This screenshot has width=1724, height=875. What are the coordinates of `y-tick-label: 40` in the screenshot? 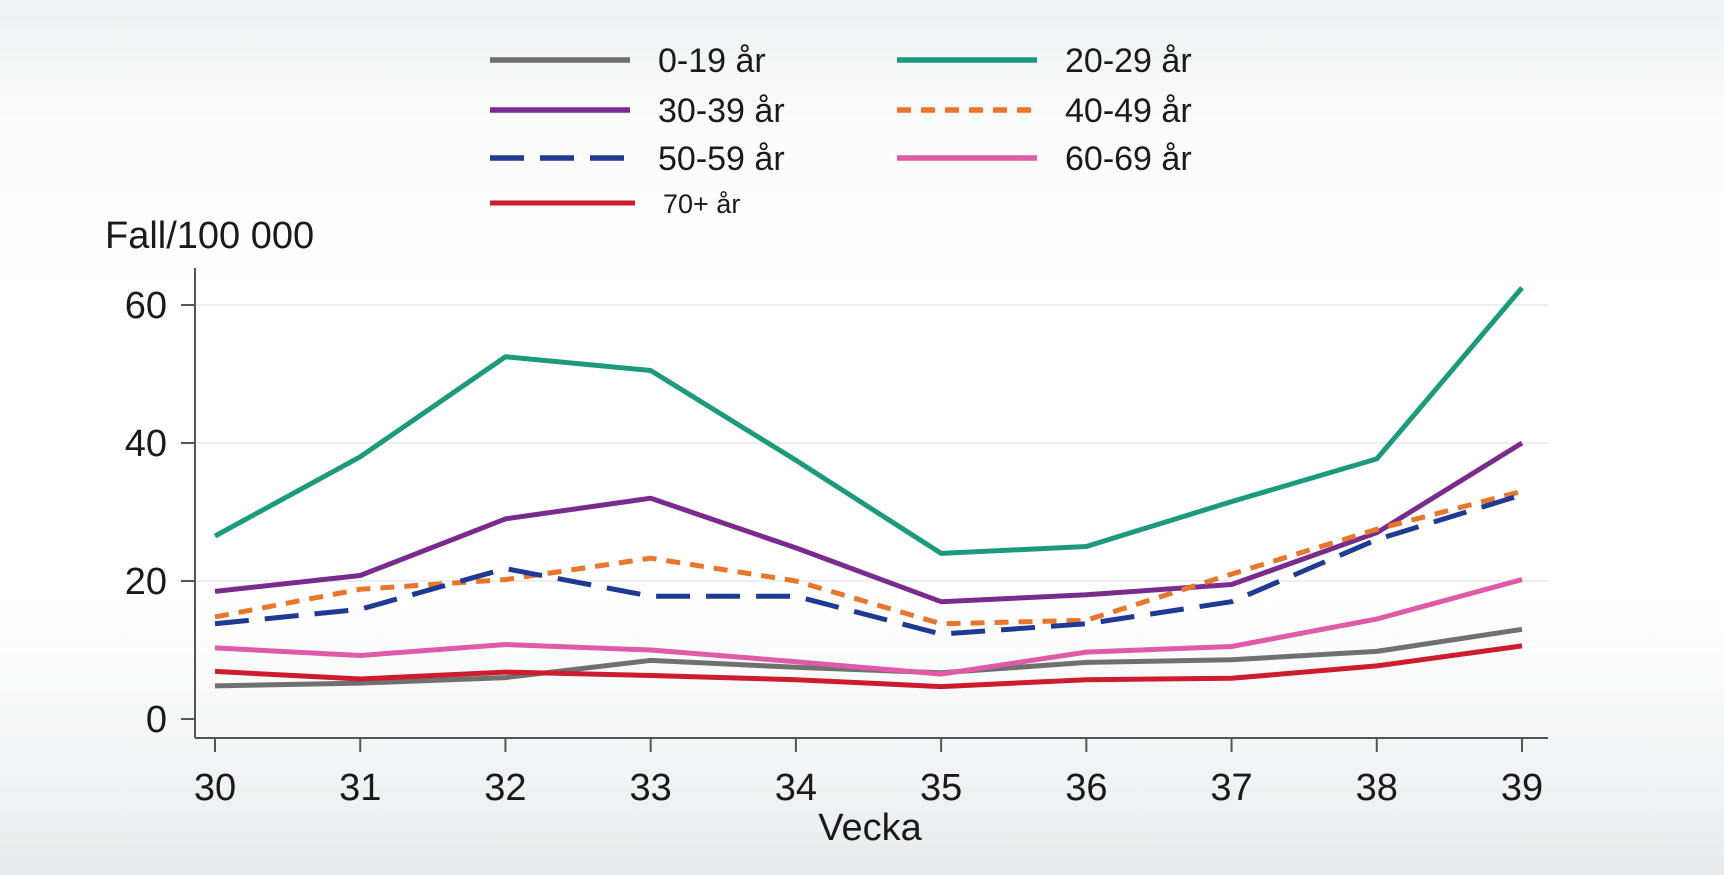 It's located at (146, 444).